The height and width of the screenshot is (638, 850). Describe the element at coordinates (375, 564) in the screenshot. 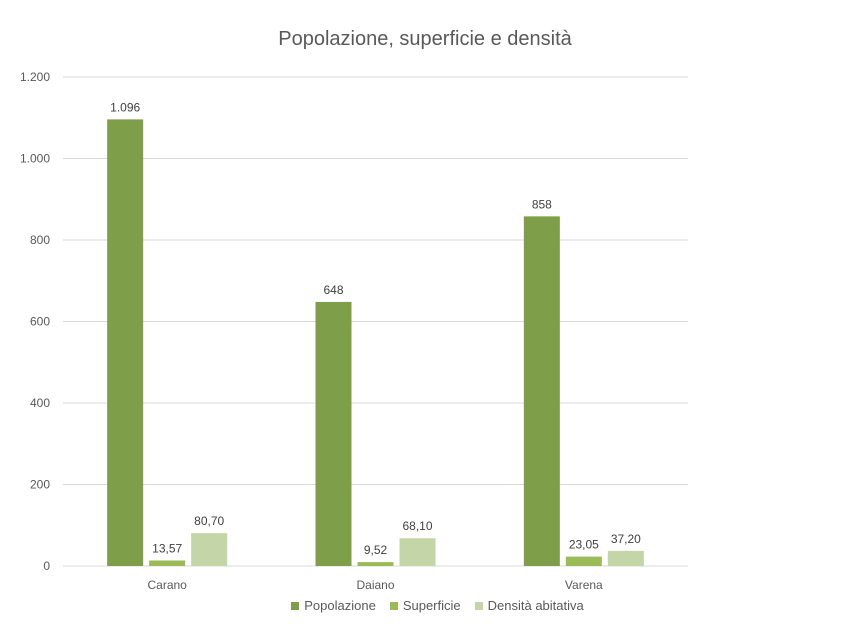

I see `bar-superficie-daiano` at that location.